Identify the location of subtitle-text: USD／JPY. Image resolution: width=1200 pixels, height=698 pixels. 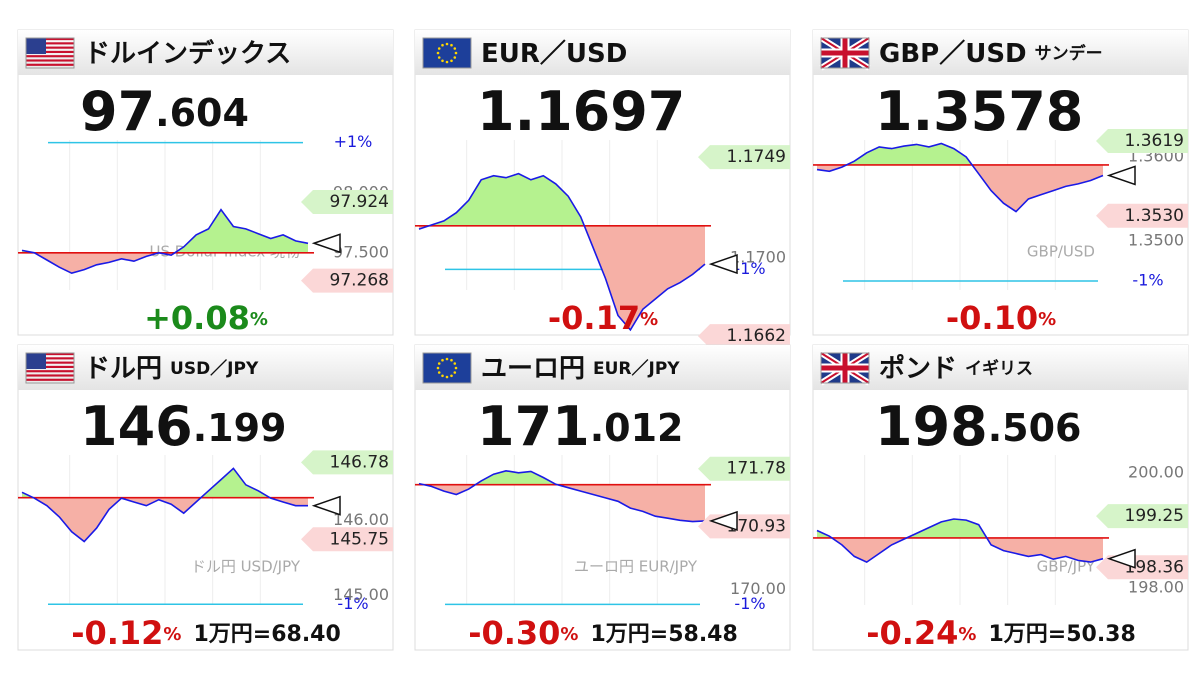
(214, 368).